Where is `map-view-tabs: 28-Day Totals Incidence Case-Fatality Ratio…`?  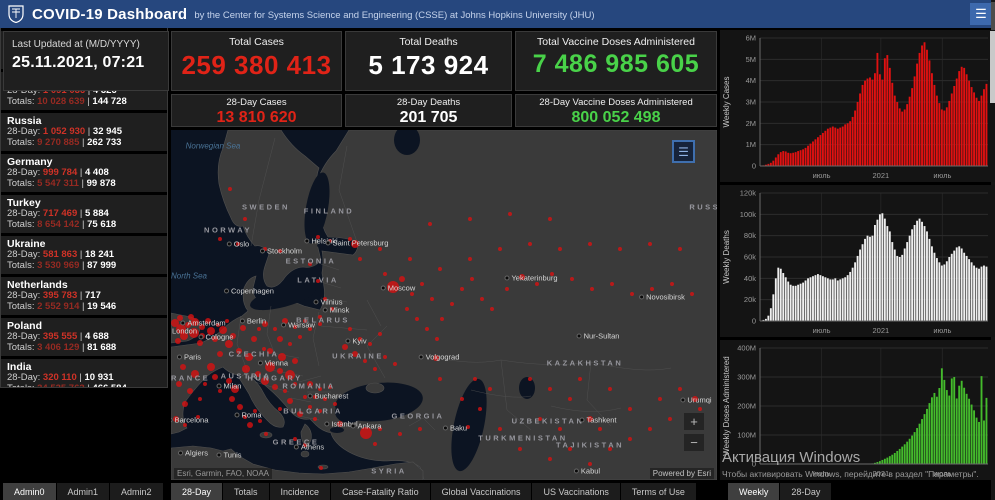 map-view-tabs: 28-Day Totals Incidence Case-Fatality Ratio… is located at coordinates (433, 491).